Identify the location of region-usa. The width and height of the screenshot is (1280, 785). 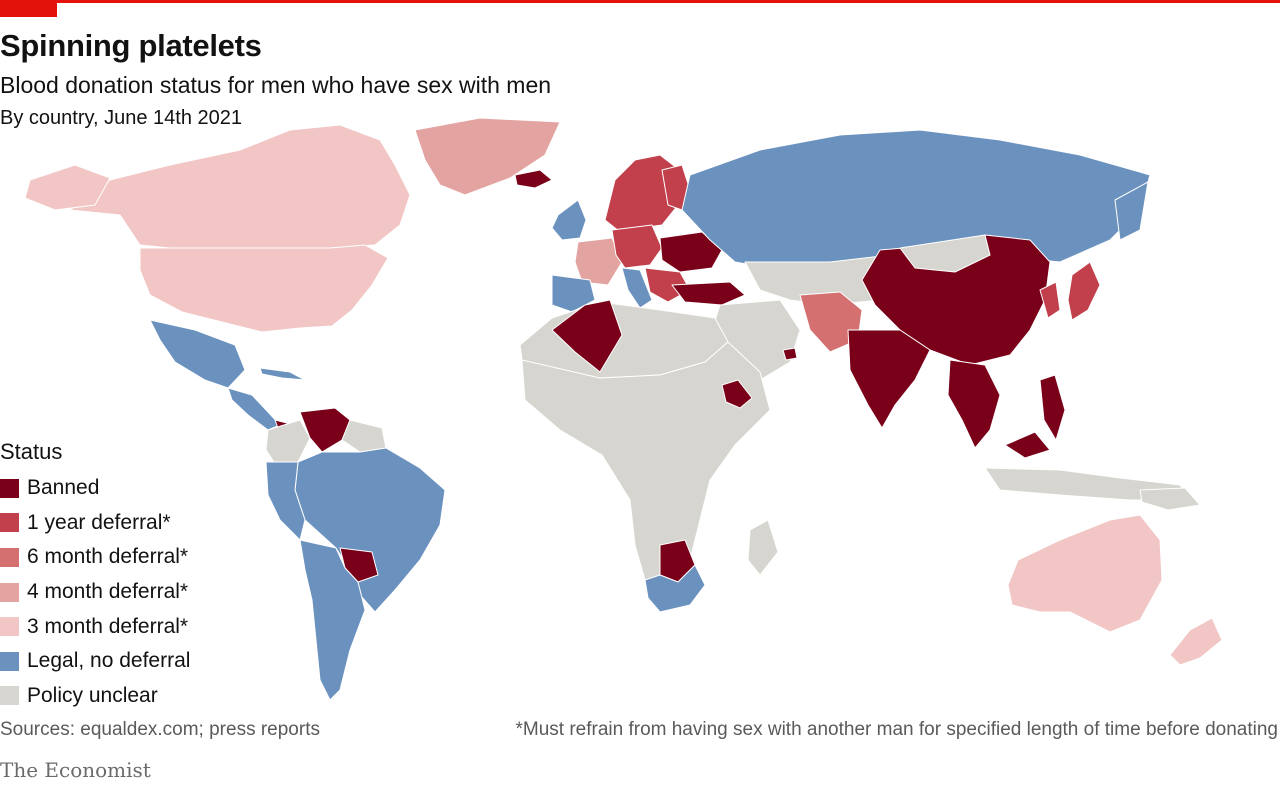
(264, 288).